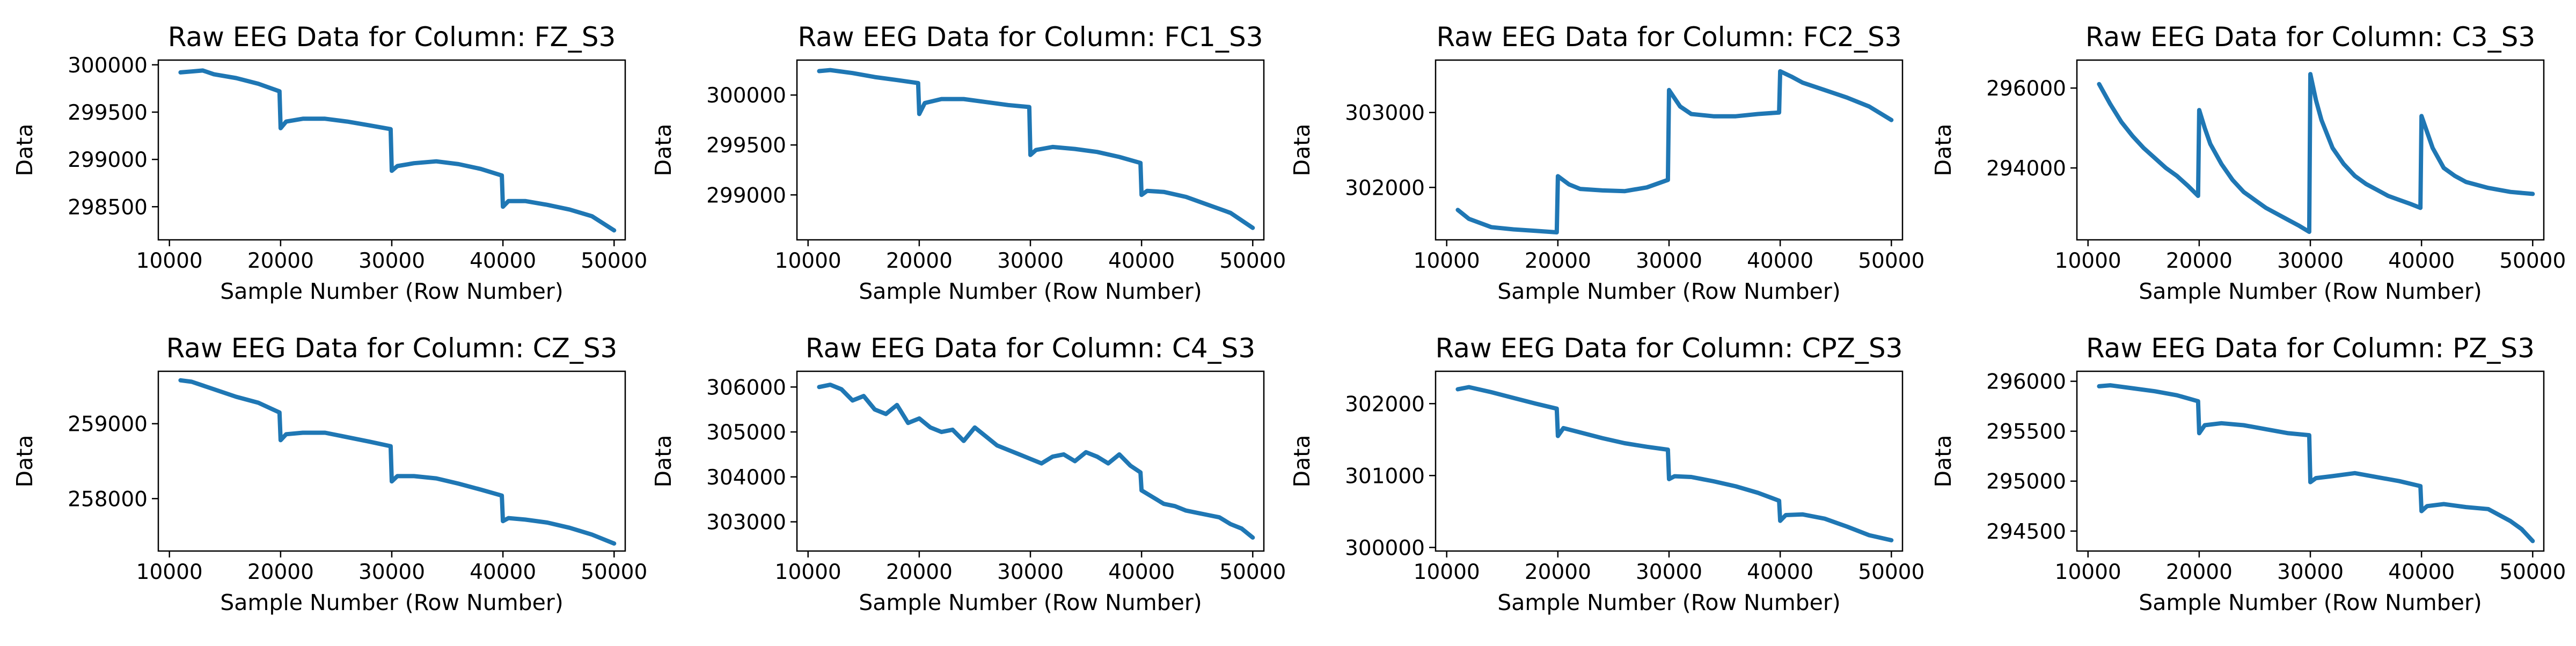 This screenshot has width=2576, height=646. What do you see at coordinates (1668, 37) in the screenshot?
I see `subplot-title: Raw EEG Data for Column: FC2_S3` at bounding box center [1668, 37].